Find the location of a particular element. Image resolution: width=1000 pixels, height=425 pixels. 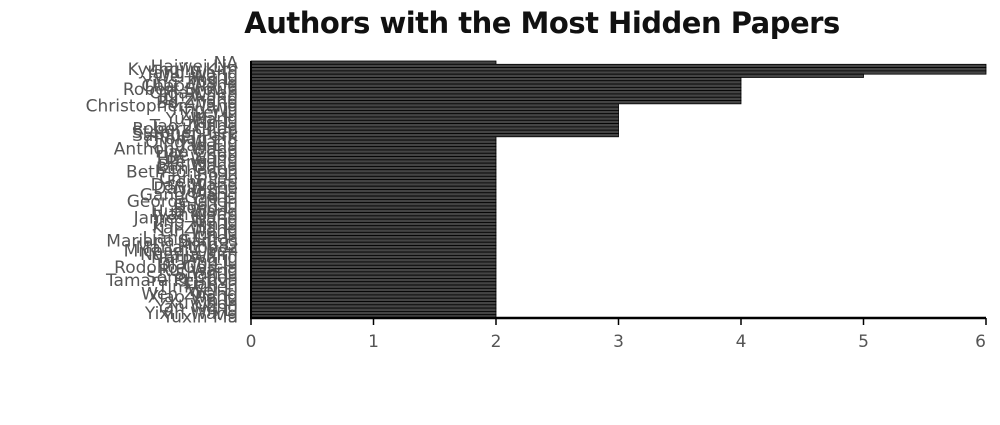

category-label-31: Bin Wang is located at coordinates (198, 166).